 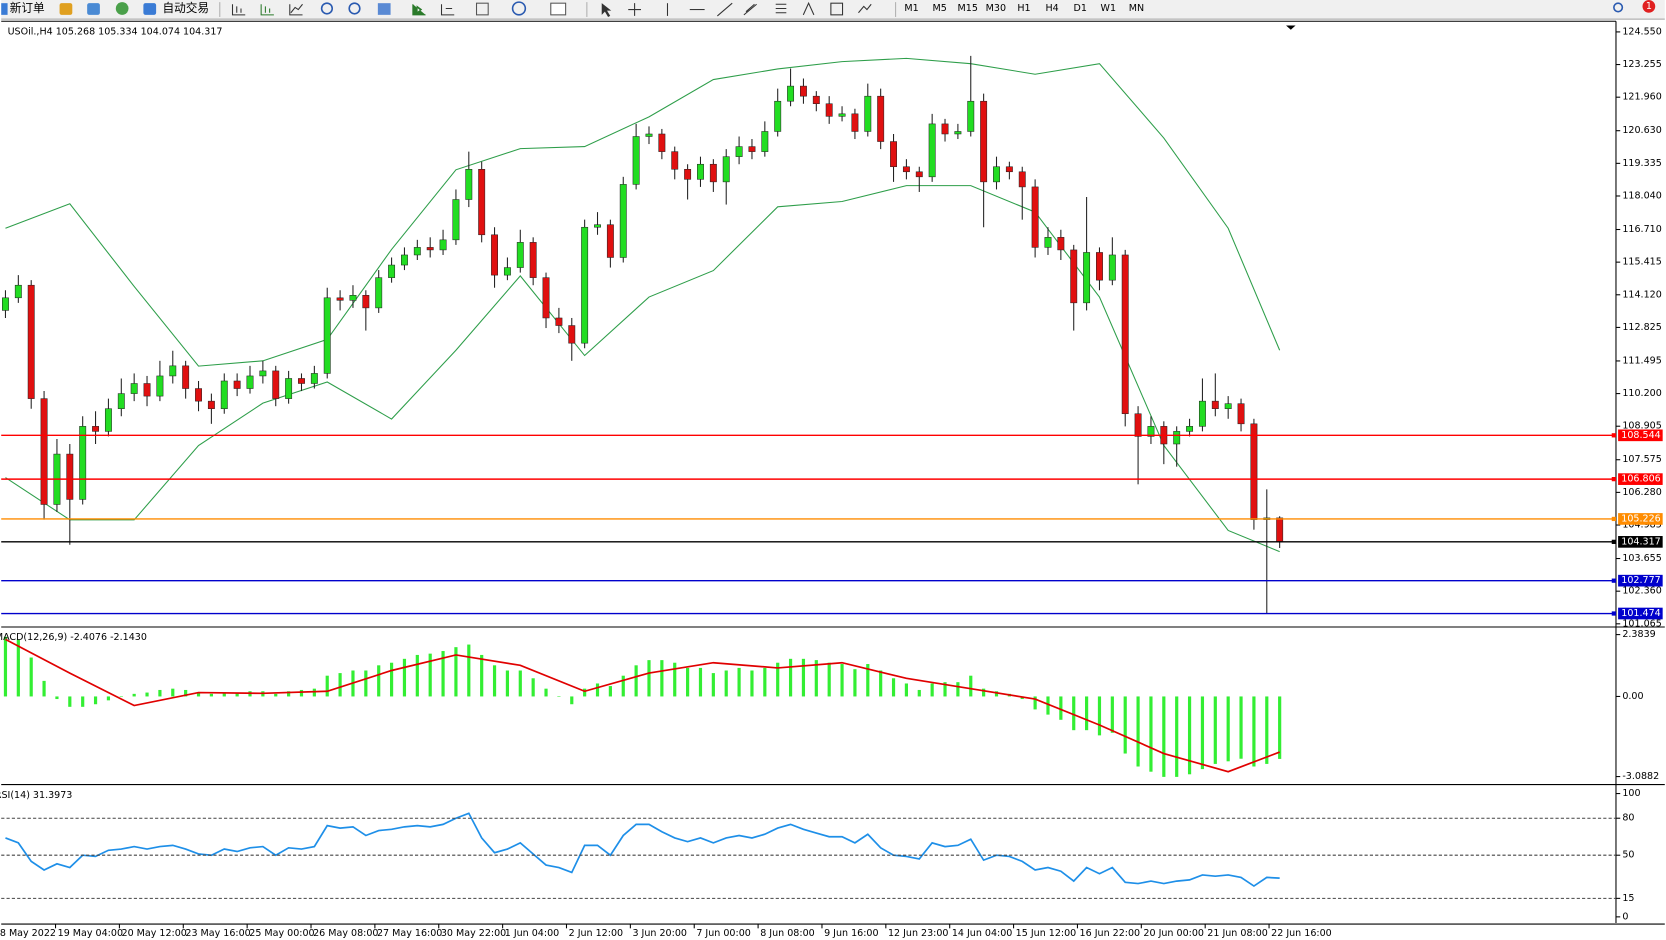 What do you see at coordinates (1051, 8) in the screenshot?
I see `timeframe: H4` at bounding box center [1051, 8].